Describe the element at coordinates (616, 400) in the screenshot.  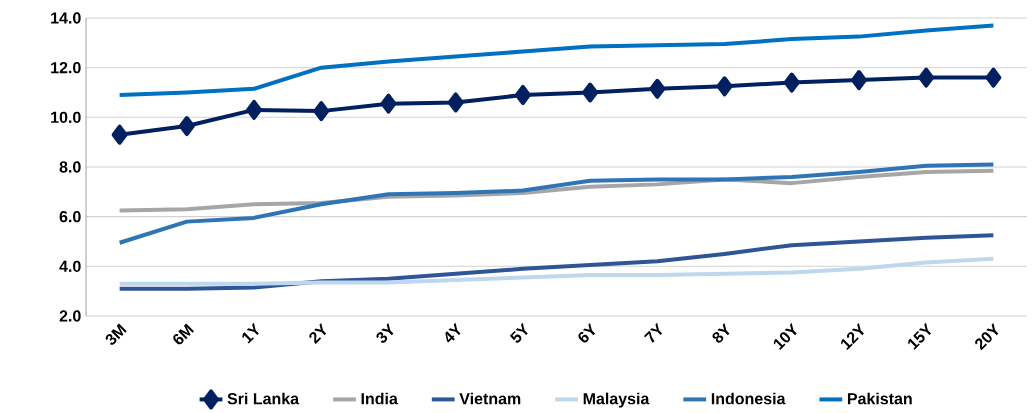
I see `legend-label: Malaysia` at that location.